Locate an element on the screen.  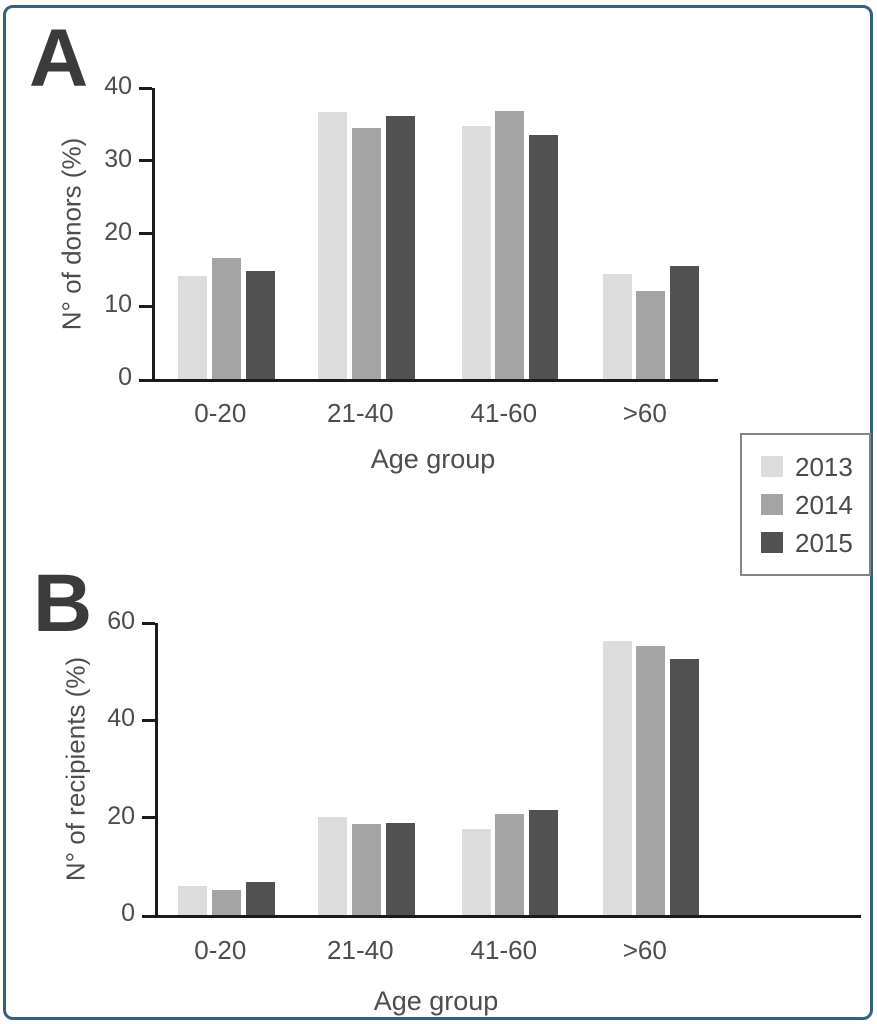
legend: 2013 2014 2015 is located at coordinates (805, 504).